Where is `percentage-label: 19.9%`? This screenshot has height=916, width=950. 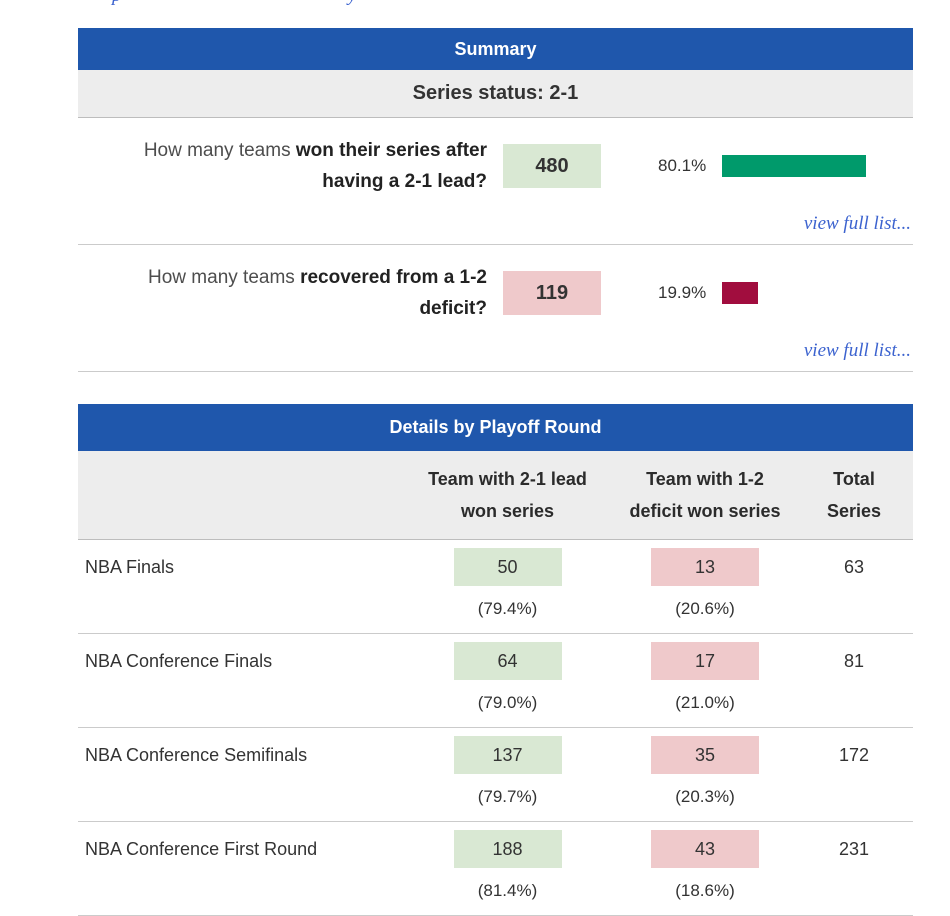 percentage-label: 19.9% is located at coordinates (682, 292).